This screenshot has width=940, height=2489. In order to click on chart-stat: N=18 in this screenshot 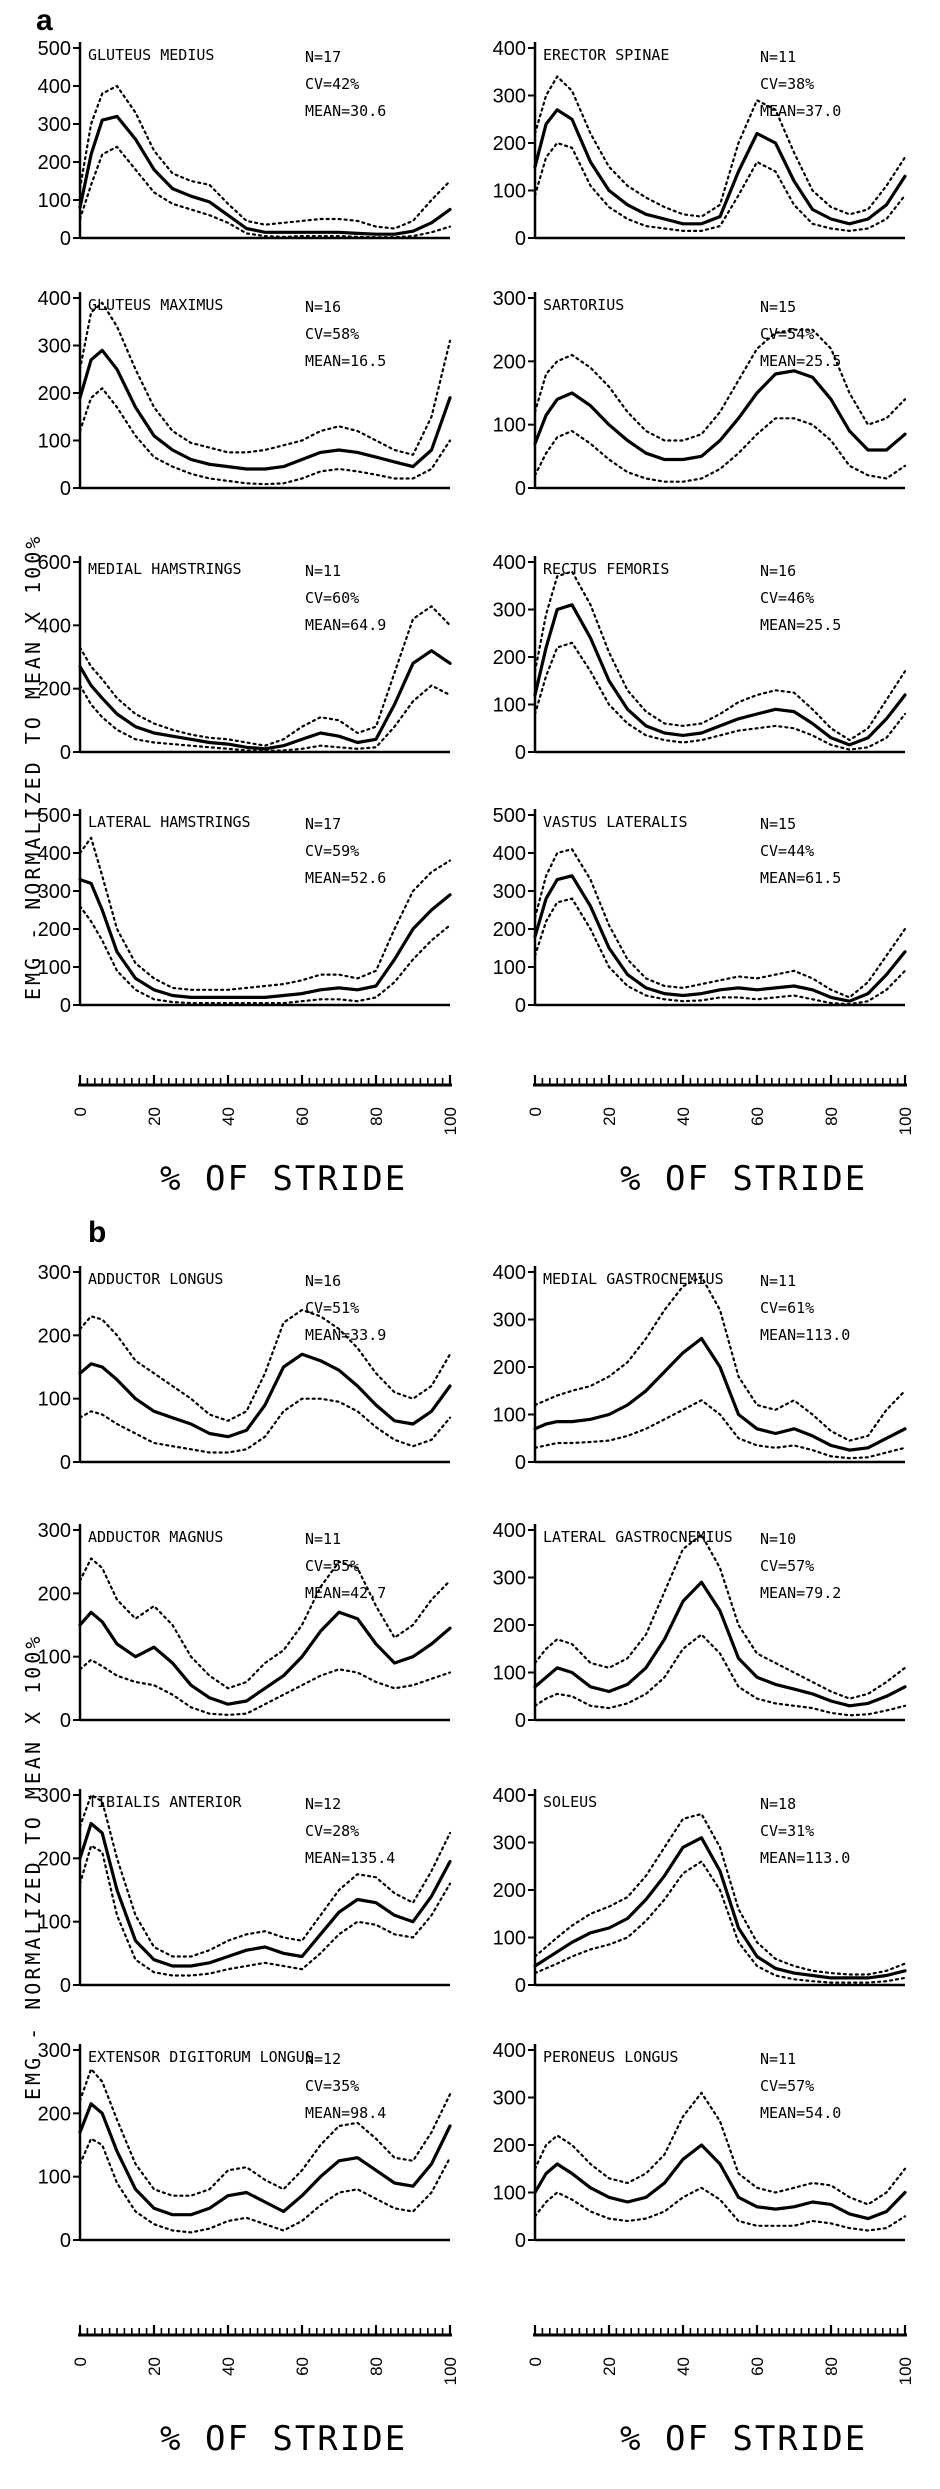, I will do `click(778, 1804)`.